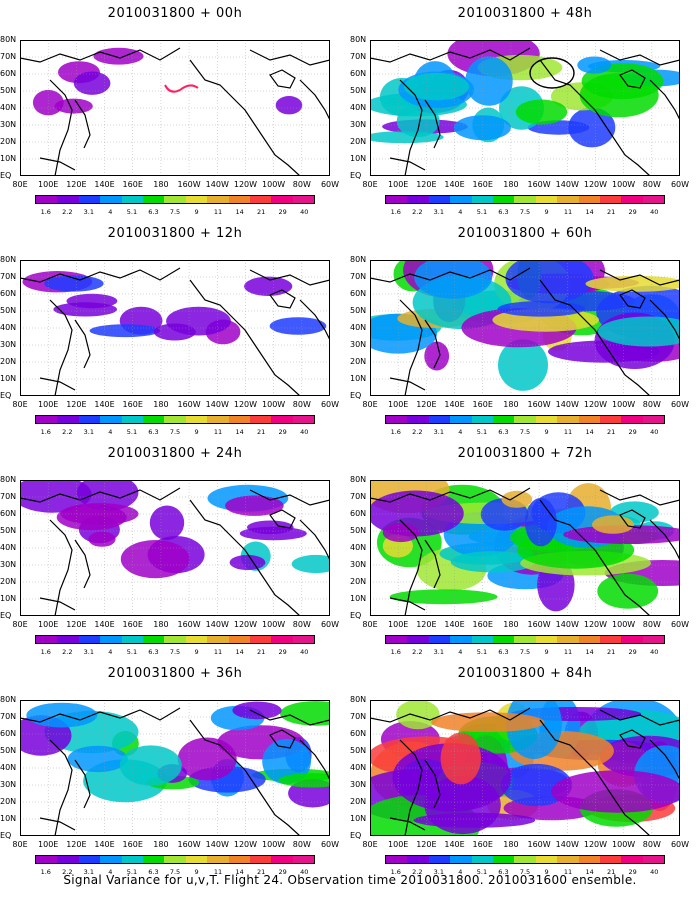 The image size is (700, 900). What do you see at coordinates (511, 184) in the screenshot?
I see `longitude-label: 180` at bounding box center [511, 184].